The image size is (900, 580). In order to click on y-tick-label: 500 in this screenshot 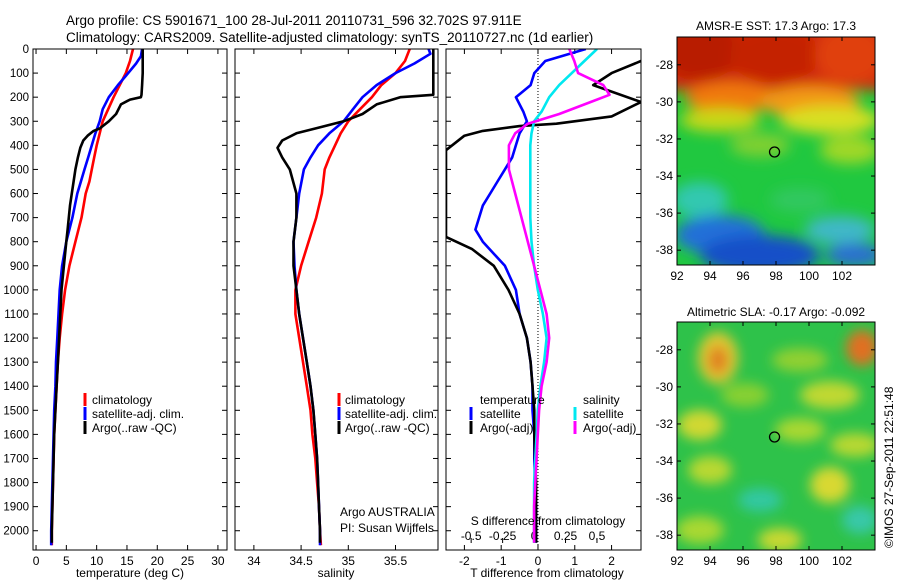, I will do `click(19, 170)`.